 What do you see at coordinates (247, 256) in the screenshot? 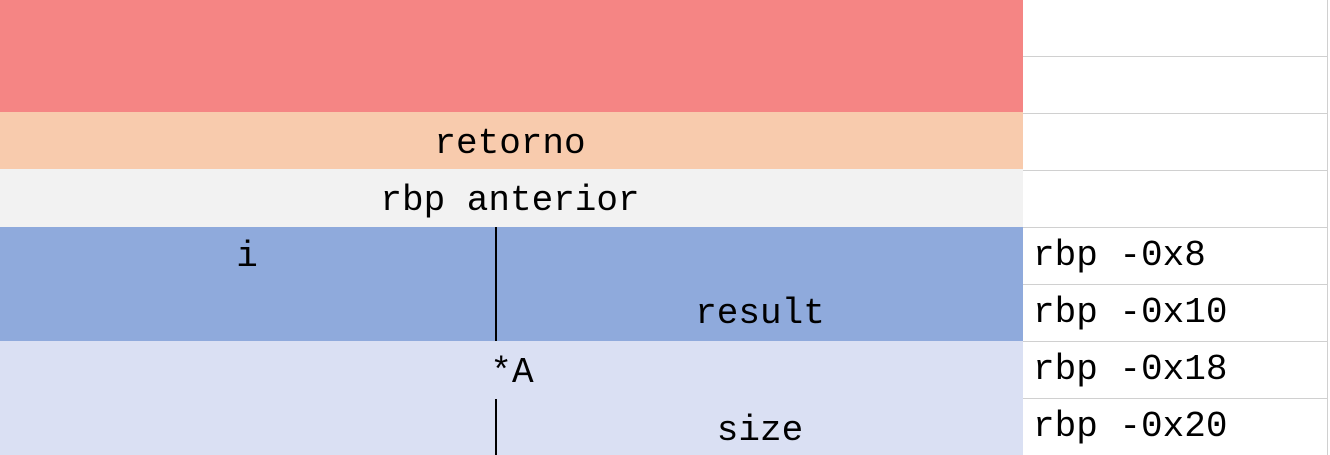
I see `local-i-label: i` at bounding box center [247, 256].